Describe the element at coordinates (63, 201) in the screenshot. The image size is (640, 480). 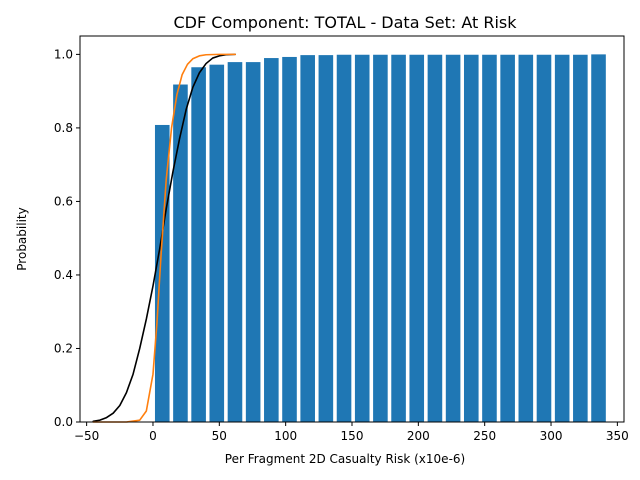
I see `y-tick-label: 0.6` at that location.